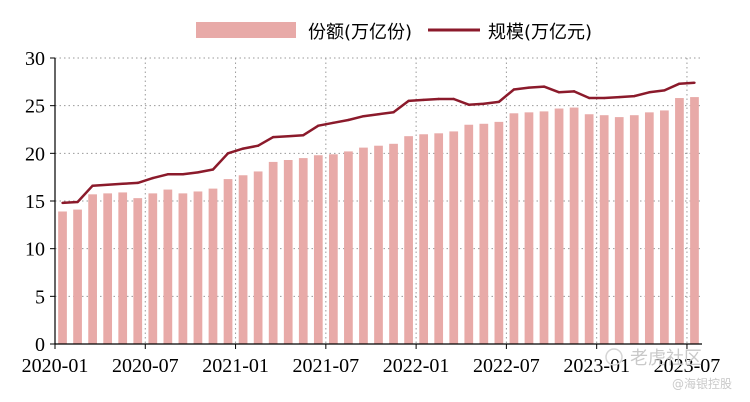 This screenshot has width=750, height=402. I want to click on y-tick-label: 15, so click(35, 202).